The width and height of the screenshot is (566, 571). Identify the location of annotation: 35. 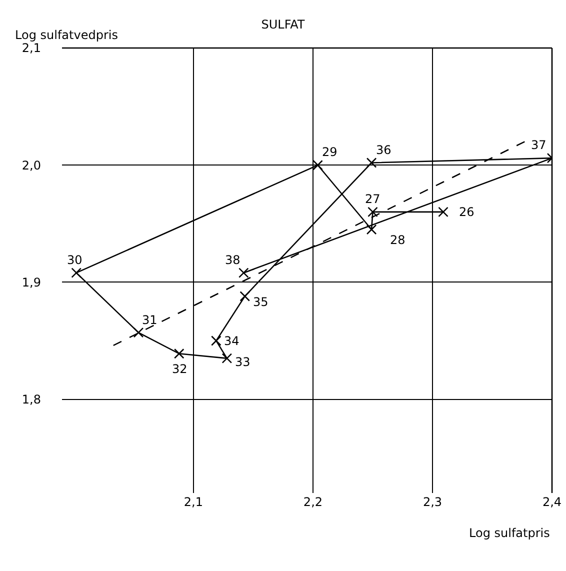
(260, 302).